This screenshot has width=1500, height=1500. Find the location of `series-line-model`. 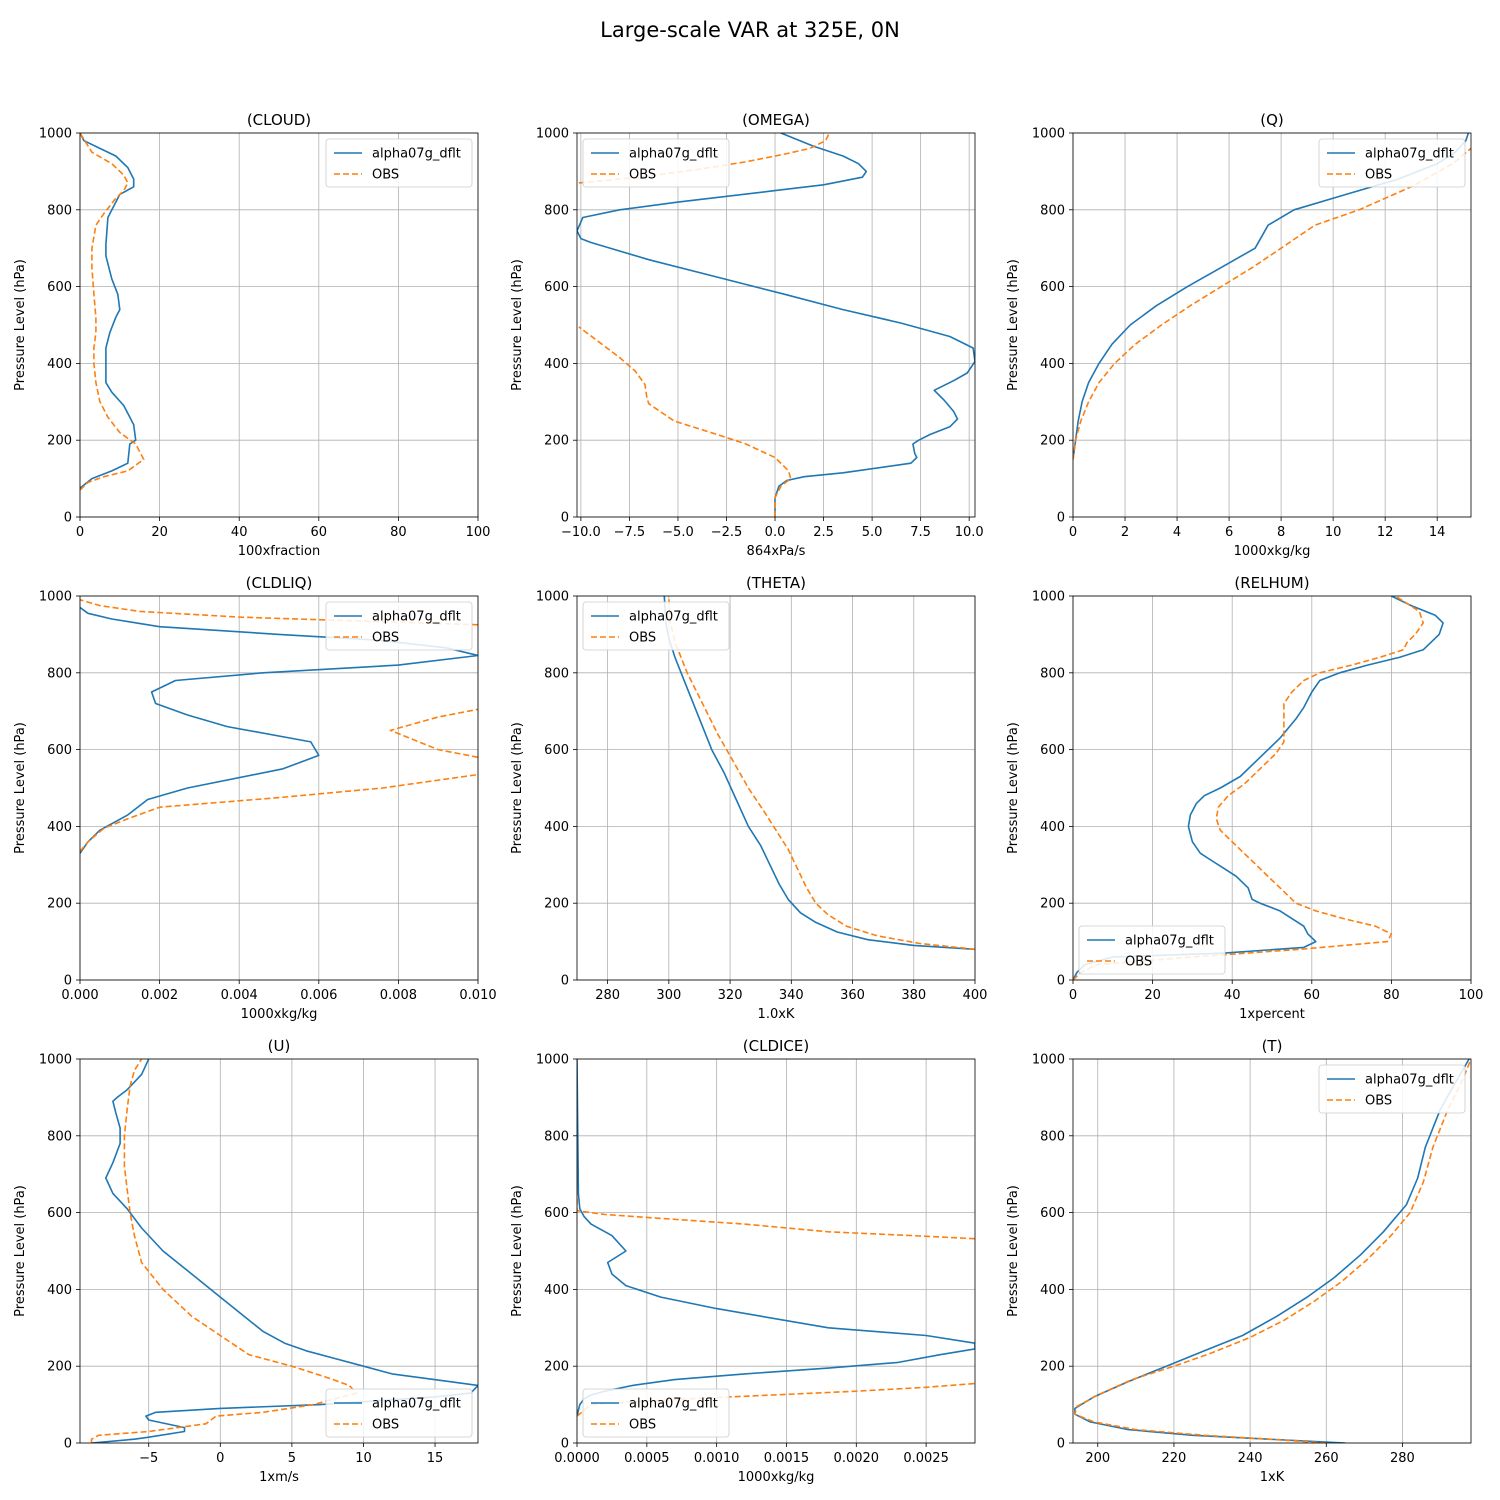

series-line-model is located at coordinates (284, 1251).